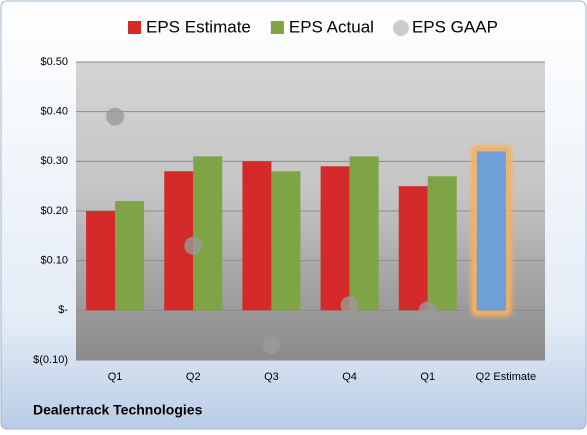  I want to click on x-tick-label: Q2 Estimate, so click(506, 377).